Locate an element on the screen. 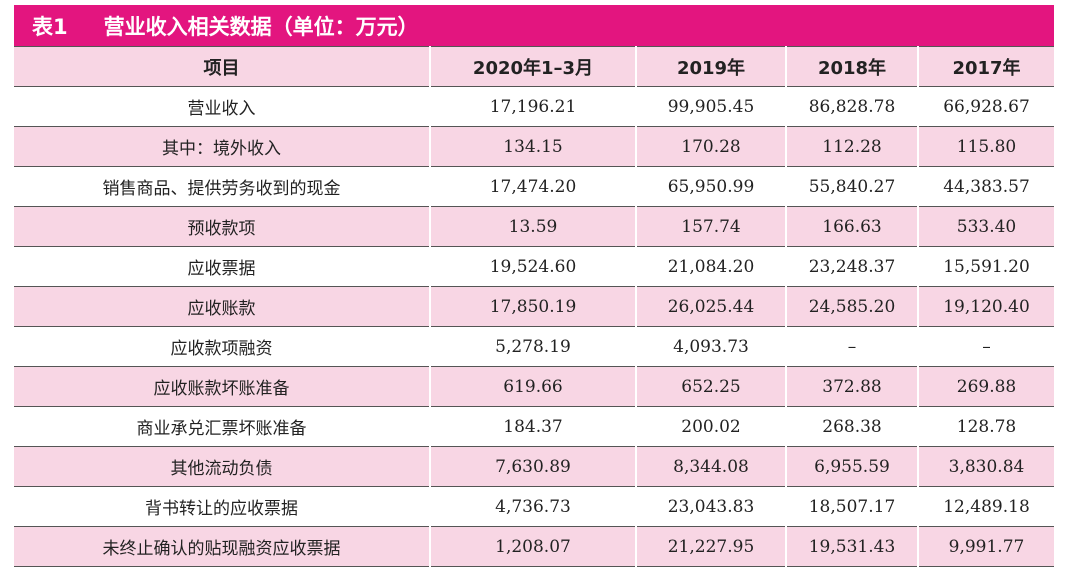 Image resolution: width=1071 pixels, height=567 pixels. table-row: 商业承兑汇票坏账准备 184.37 200.02 268.38 128.78 is located at coordinates (534, 426).